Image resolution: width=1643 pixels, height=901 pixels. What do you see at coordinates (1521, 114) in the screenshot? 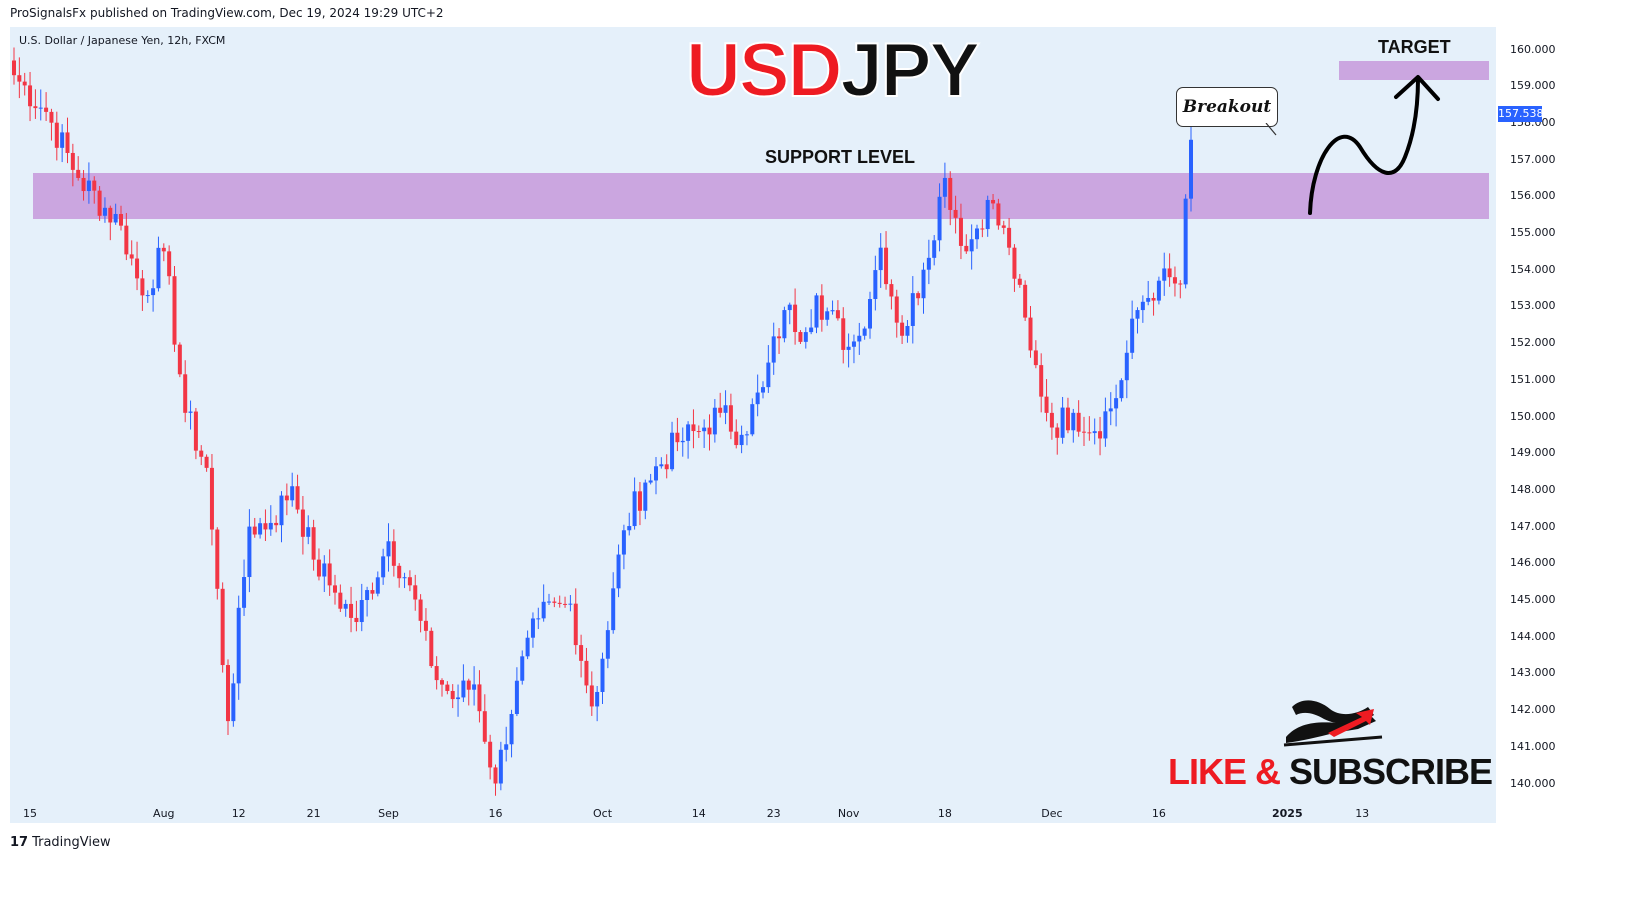
I see `last-price-tag: 157.538` at bounding box center [1521, 114].